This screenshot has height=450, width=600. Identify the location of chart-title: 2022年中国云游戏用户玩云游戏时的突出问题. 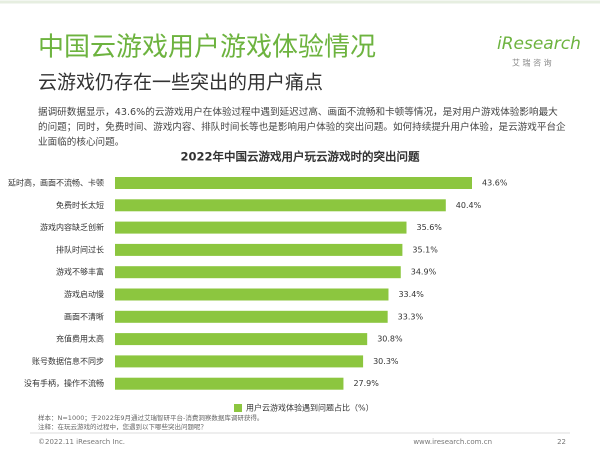
(300, 157).